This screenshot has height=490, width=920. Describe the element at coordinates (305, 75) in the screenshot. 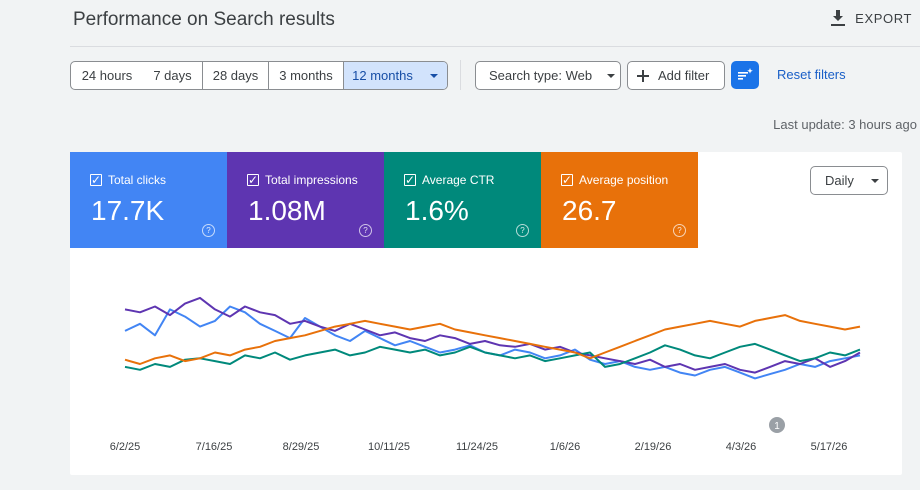

I see `range-3-months: 3 months` at that location.